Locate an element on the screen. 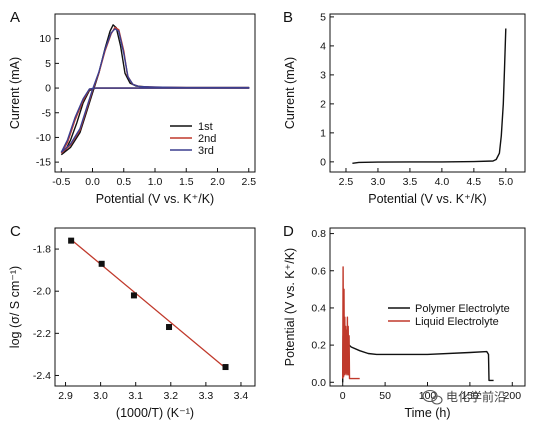 The image size is (549, 426). x-tick-label: 3.2 is located at coordinates (170, 396).